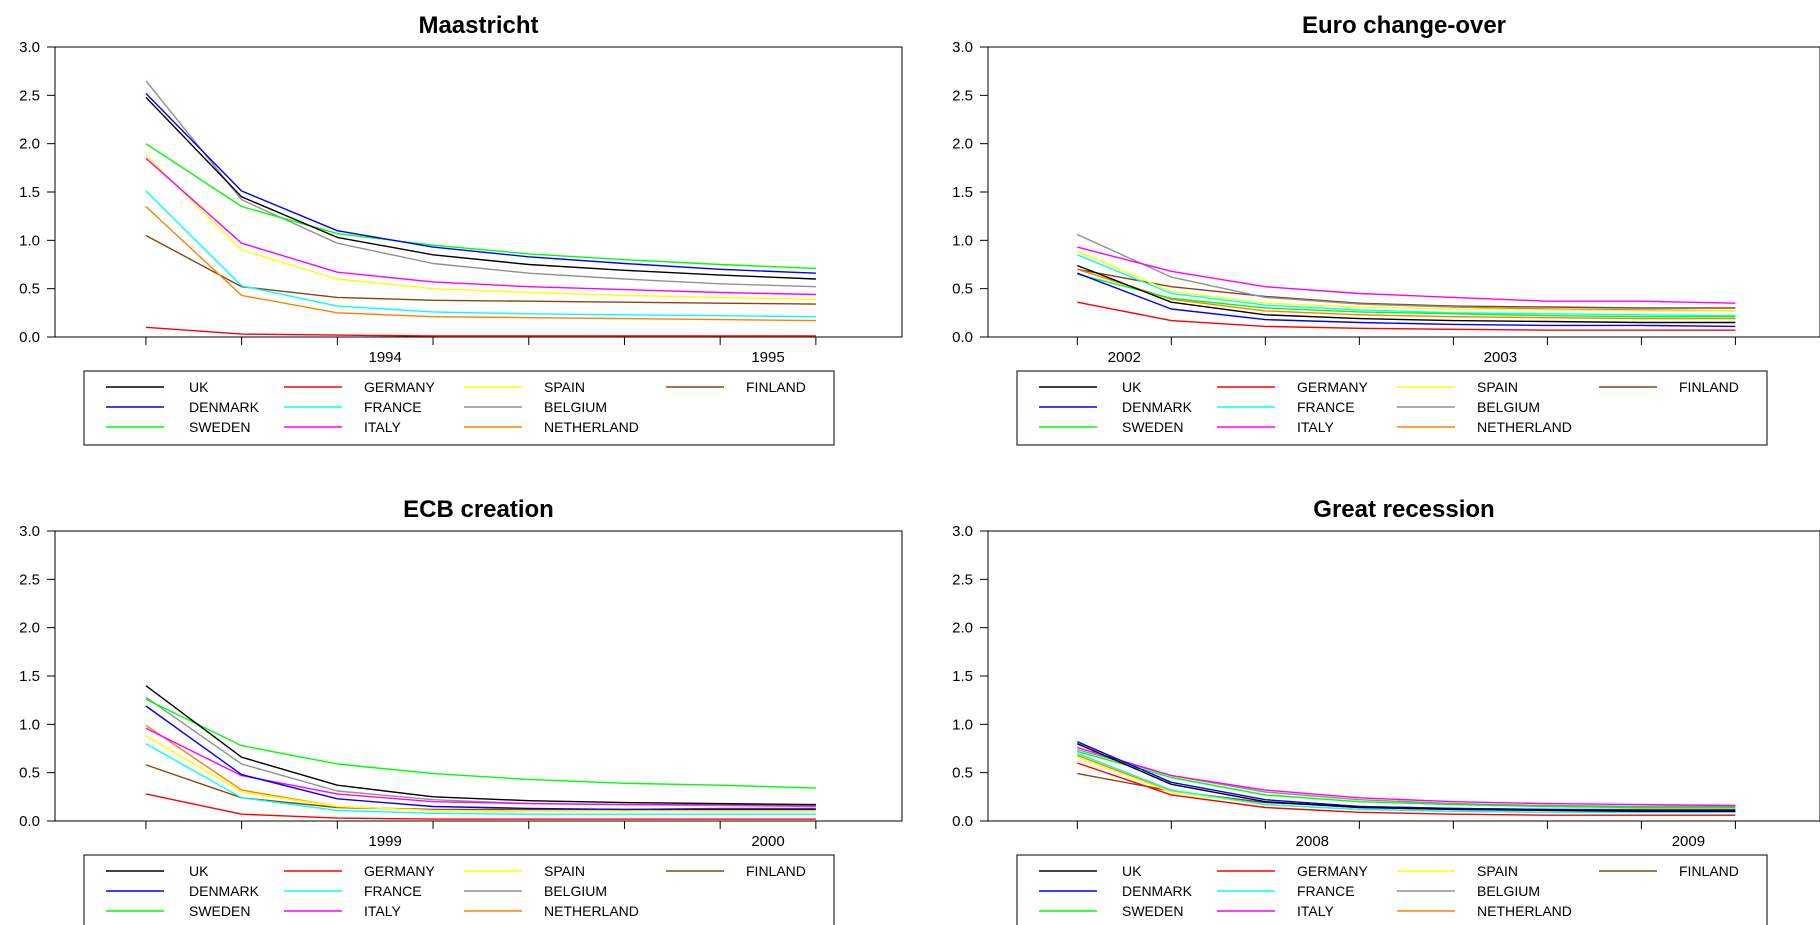 This screenshot has height=925, width=1820. What do you see at coordinates (564, 387) in the screenshot?
I see `legend-label-spain: SPAIN` at bounding box center [564, 387].